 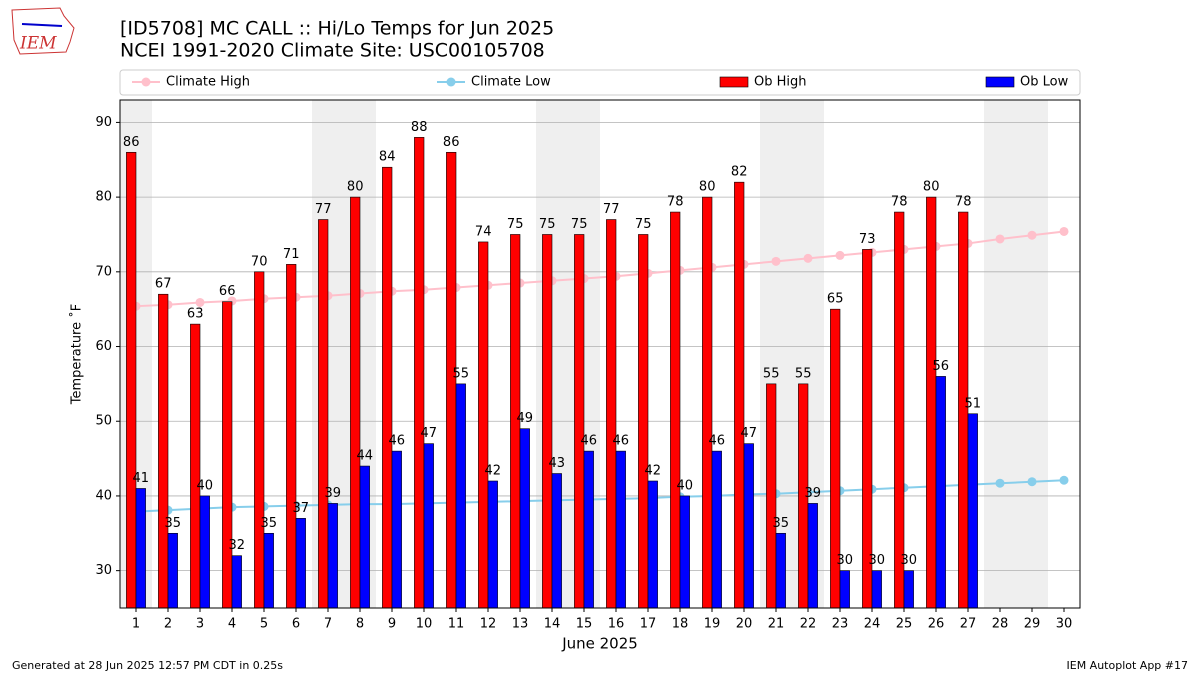 I want to click on weekend-band, so click(x=1000, y=354).